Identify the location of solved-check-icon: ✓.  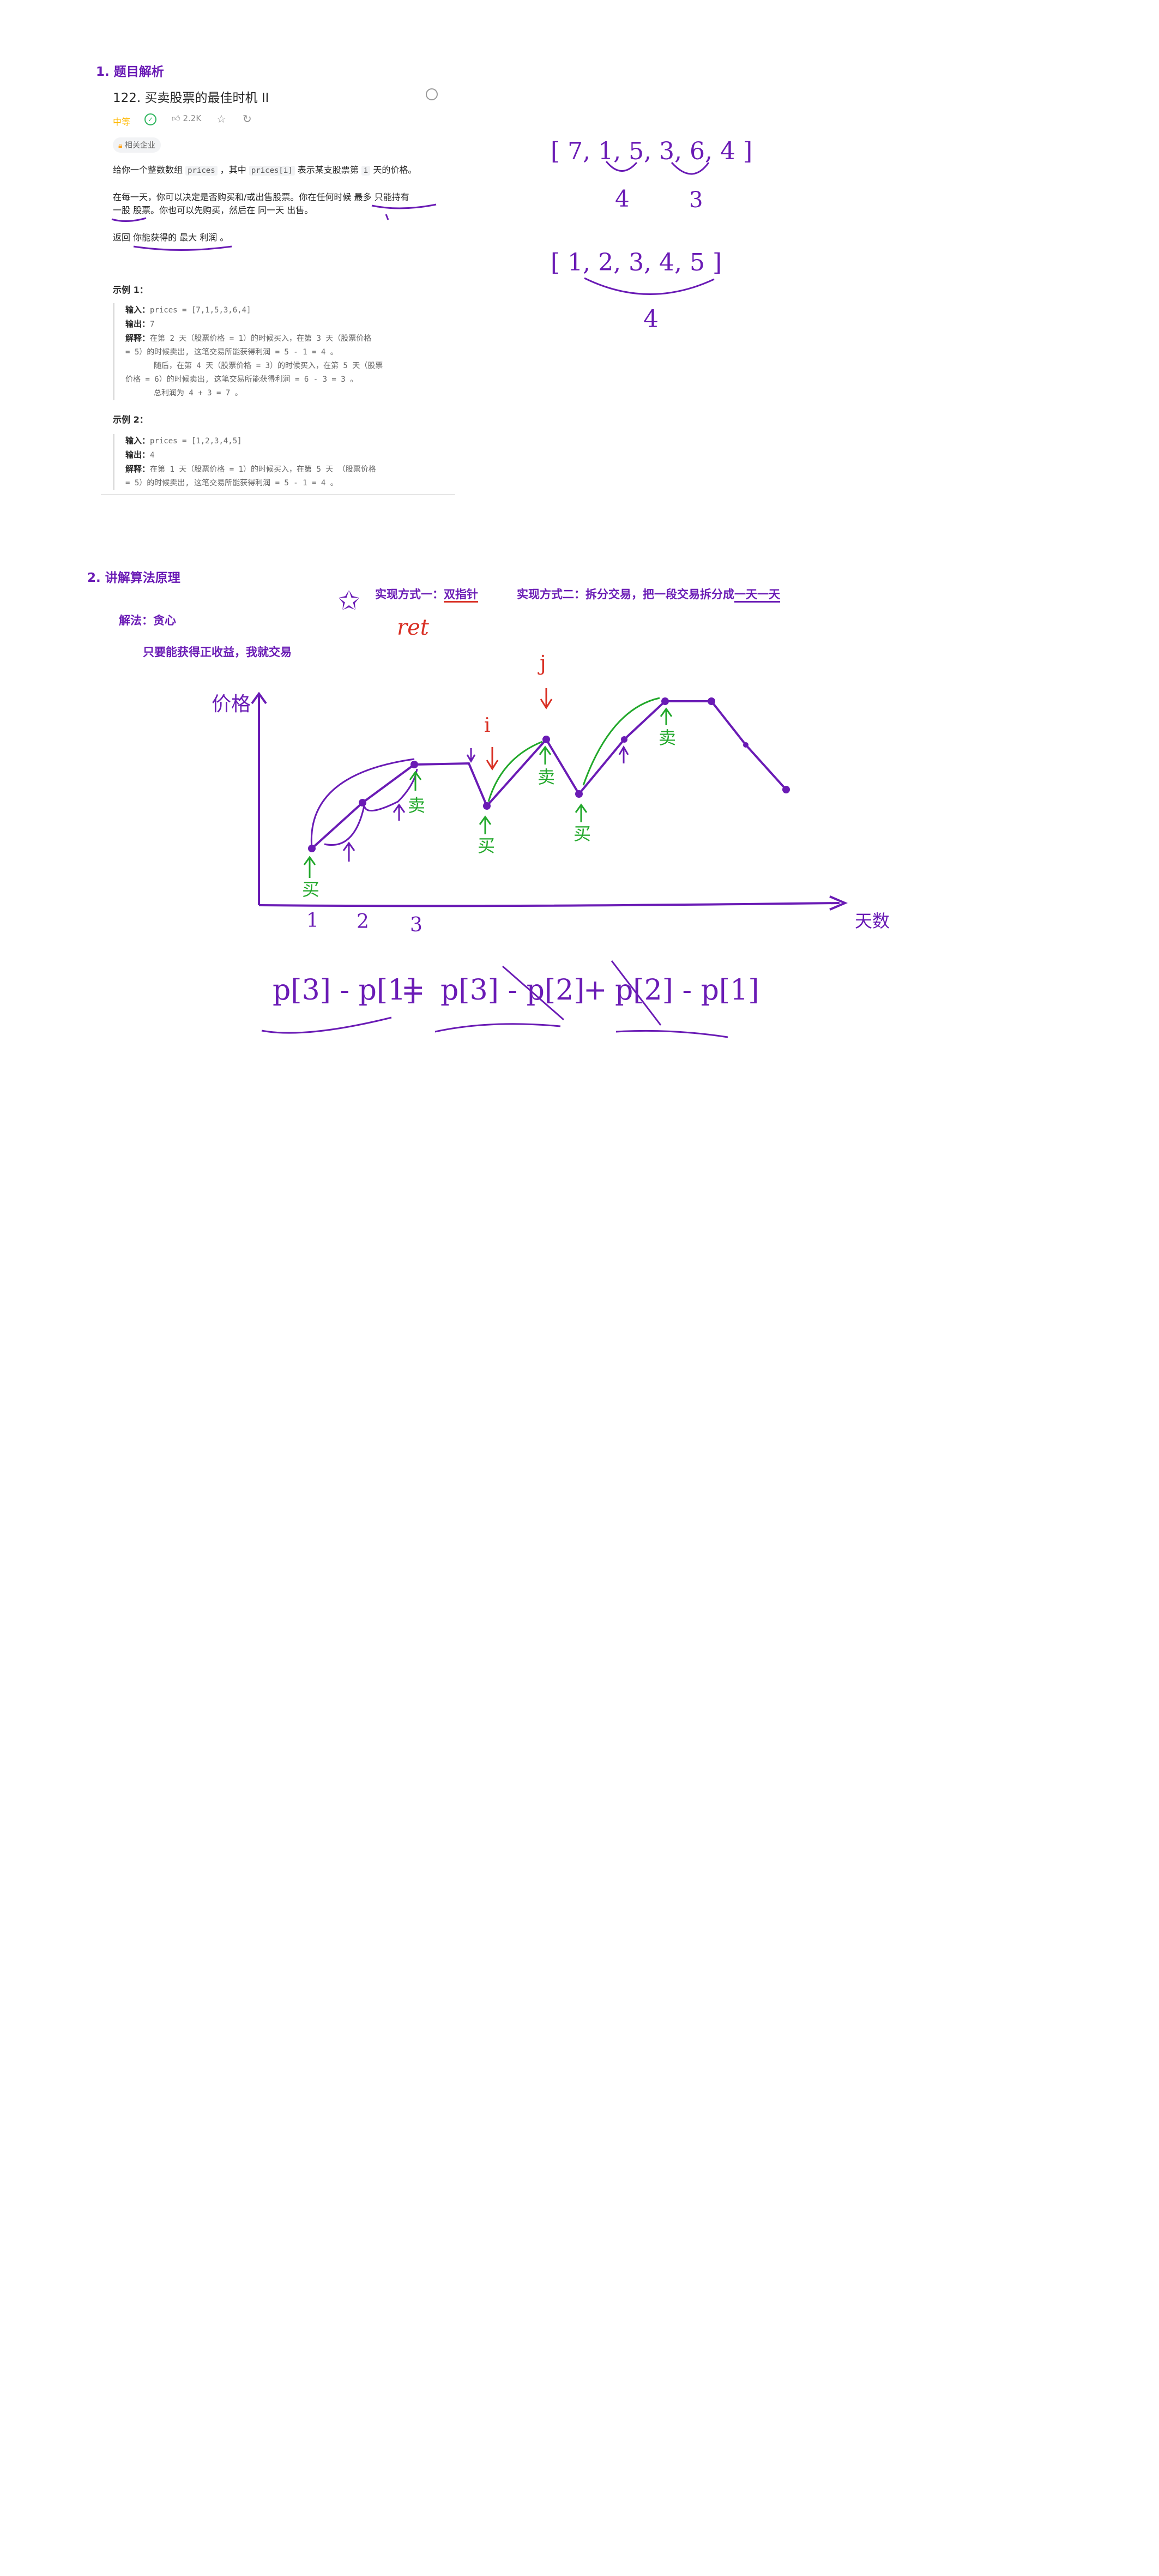
(150, 119).